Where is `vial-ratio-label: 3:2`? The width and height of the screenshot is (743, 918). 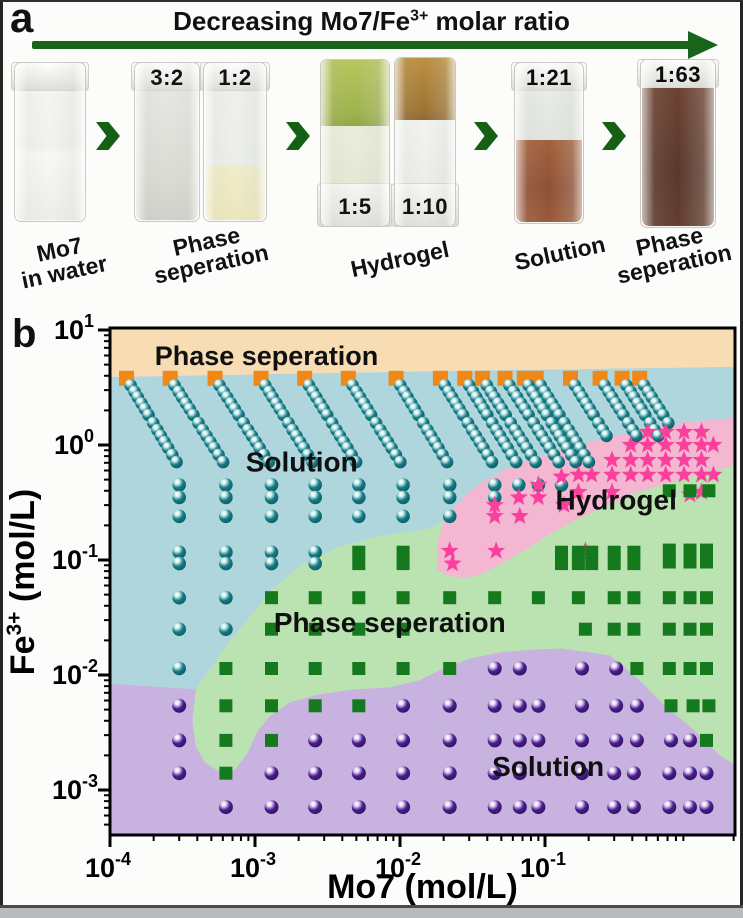 vial-ratio-label: 3:2 is located at coordinates (167, 77).